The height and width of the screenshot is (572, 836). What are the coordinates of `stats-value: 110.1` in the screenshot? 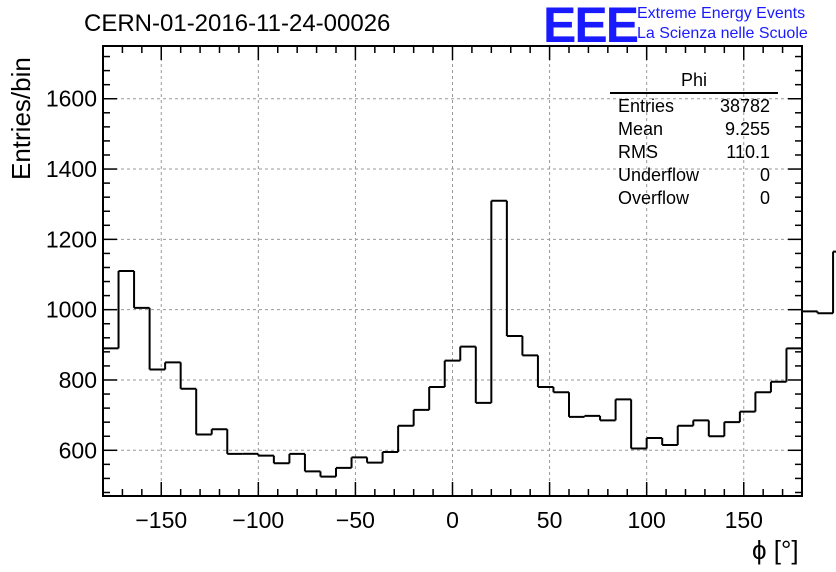 It's located at (748, 152).